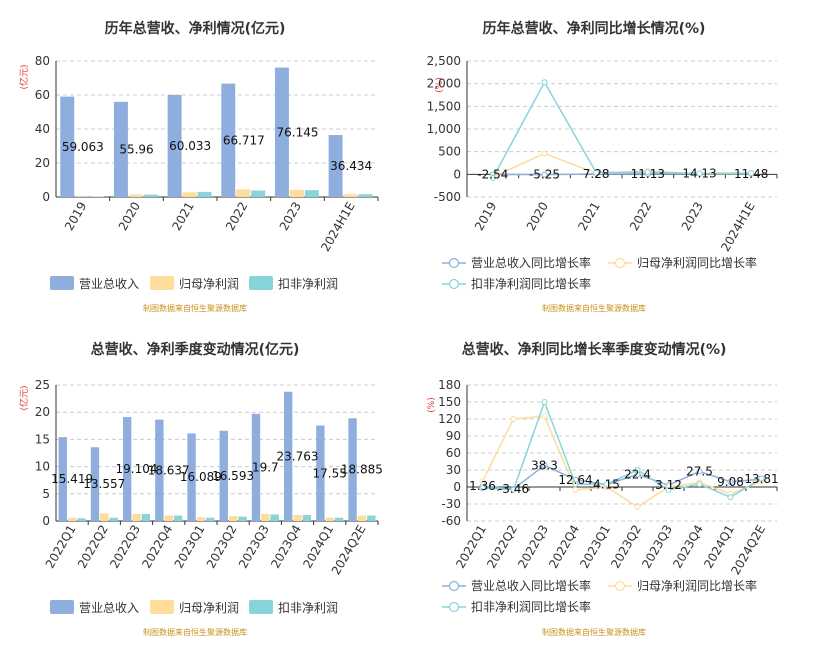  Describe the element at coordinates (201, 477) in the screenshot. I see `data-label: 16.089` at that location.